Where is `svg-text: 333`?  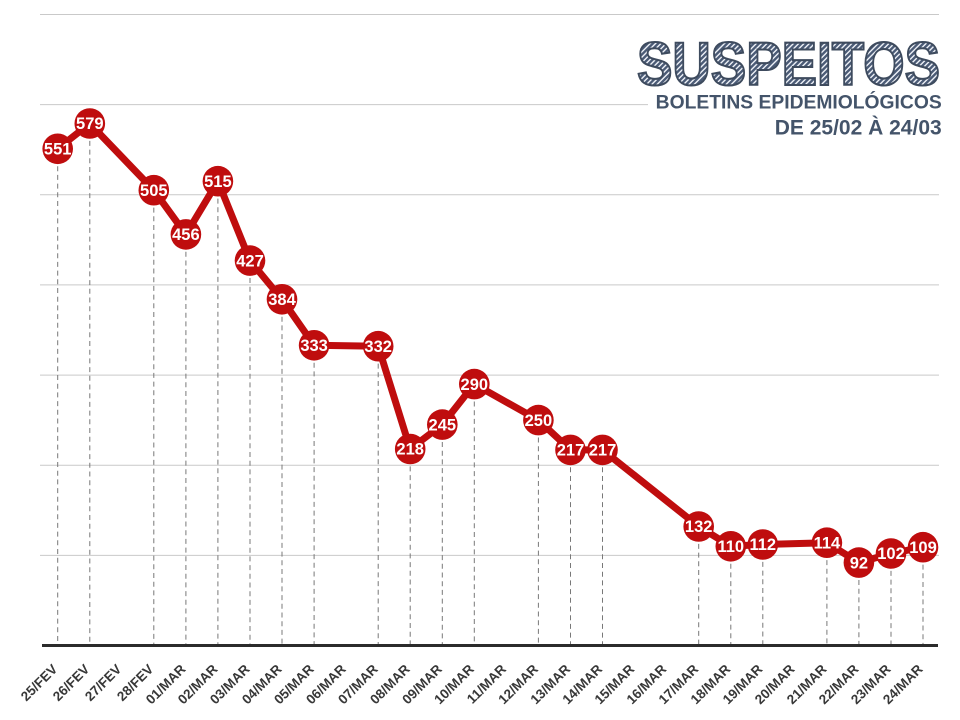 svg-text: 333 is located at coordinates (314, 346).